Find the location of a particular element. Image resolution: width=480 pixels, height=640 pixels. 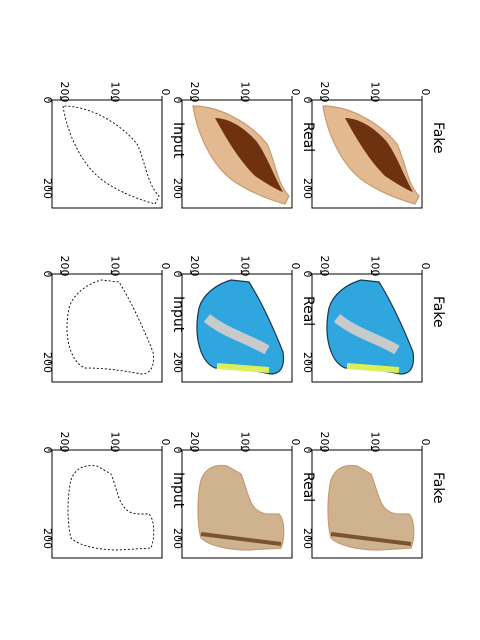

panel-boot-fake: 0 100 200 0 200 is located at coordinates (366, 495).